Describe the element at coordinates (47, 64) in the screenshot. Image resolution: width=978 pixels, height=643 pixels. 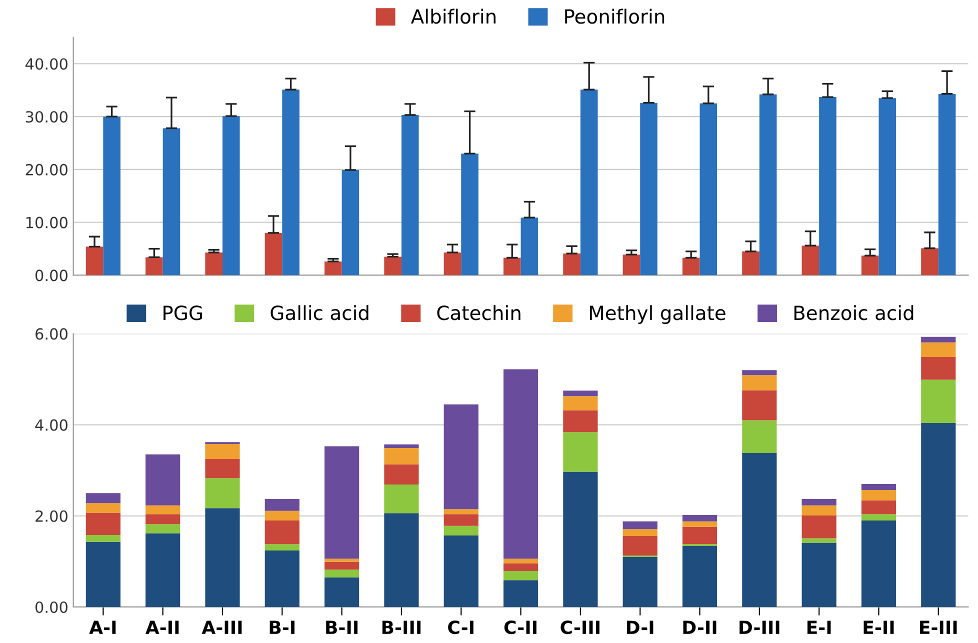
I see `y-tick-label: 40.00` at that location.